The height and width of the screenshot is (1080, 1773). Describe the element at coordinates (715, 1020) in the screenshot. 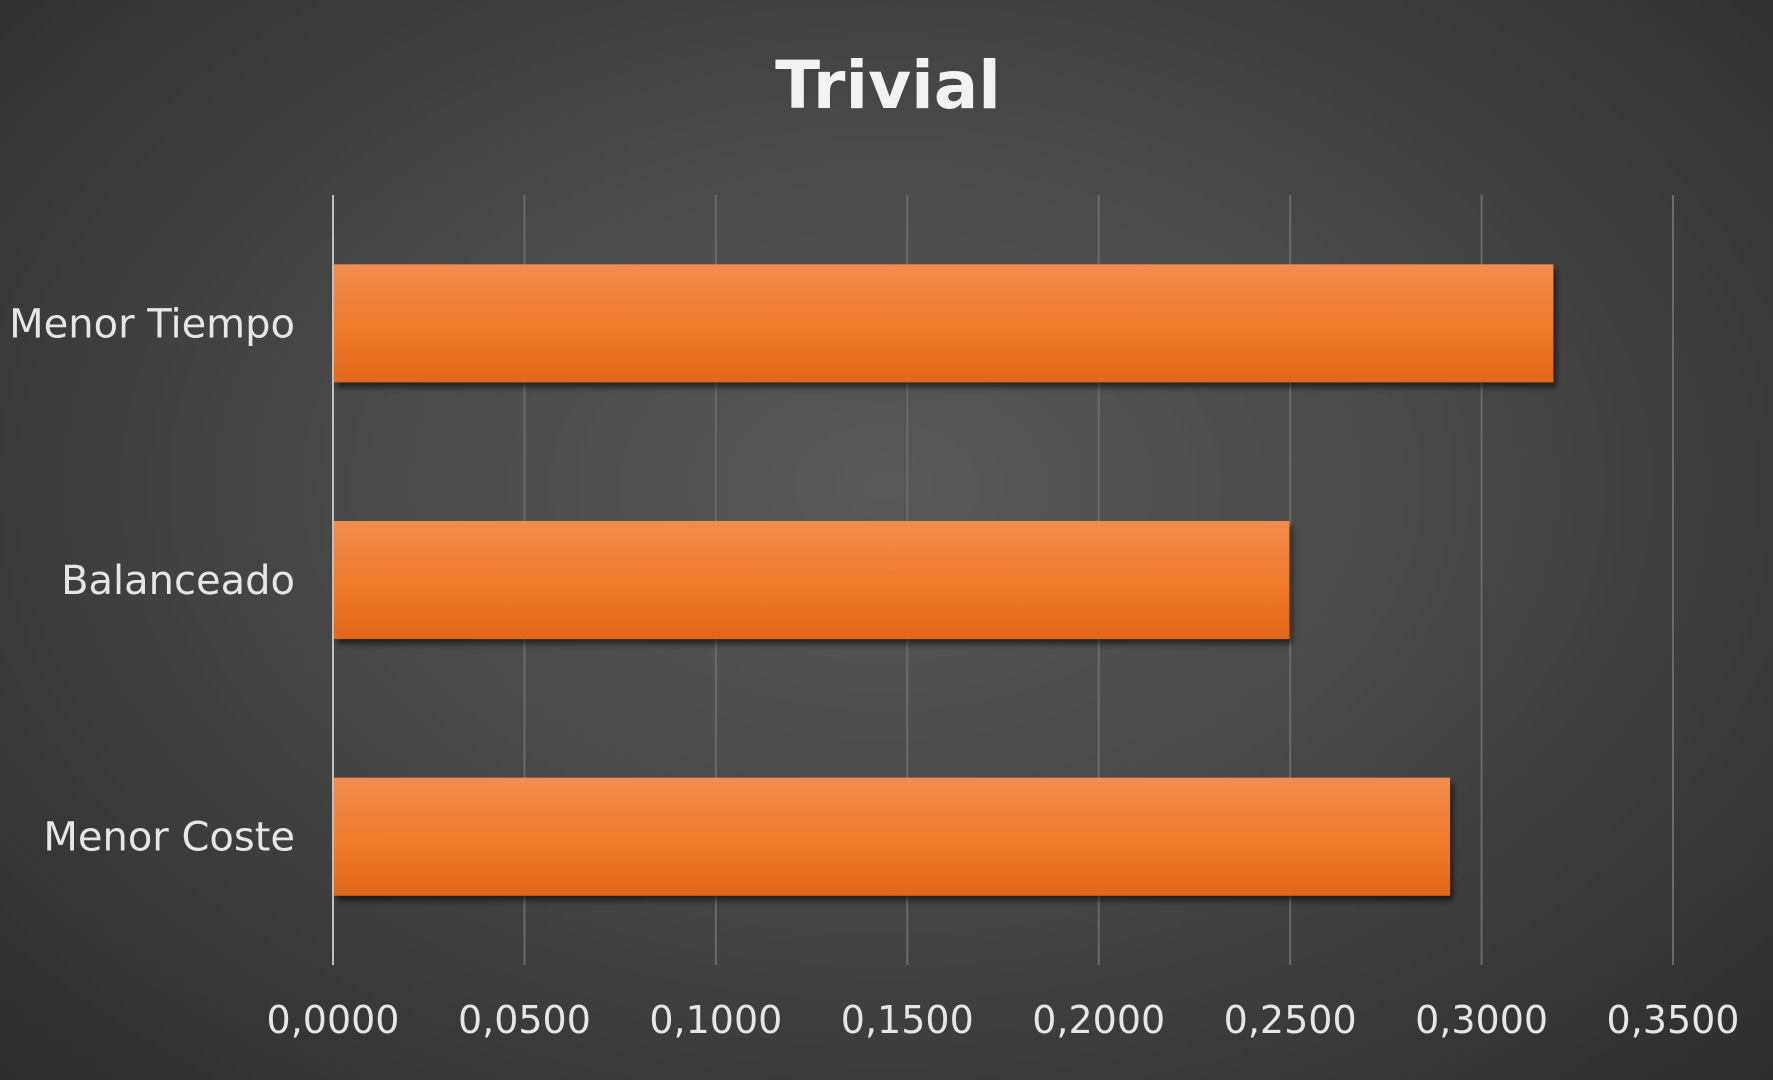

I see `x-tick-label: 0,1000` at that location.